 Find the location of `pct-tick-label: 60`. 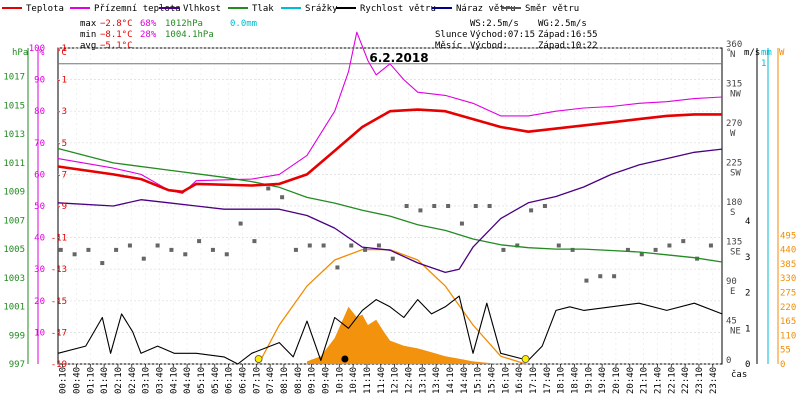

pct-tick-label: 60 is located at coordinates (39, 175).